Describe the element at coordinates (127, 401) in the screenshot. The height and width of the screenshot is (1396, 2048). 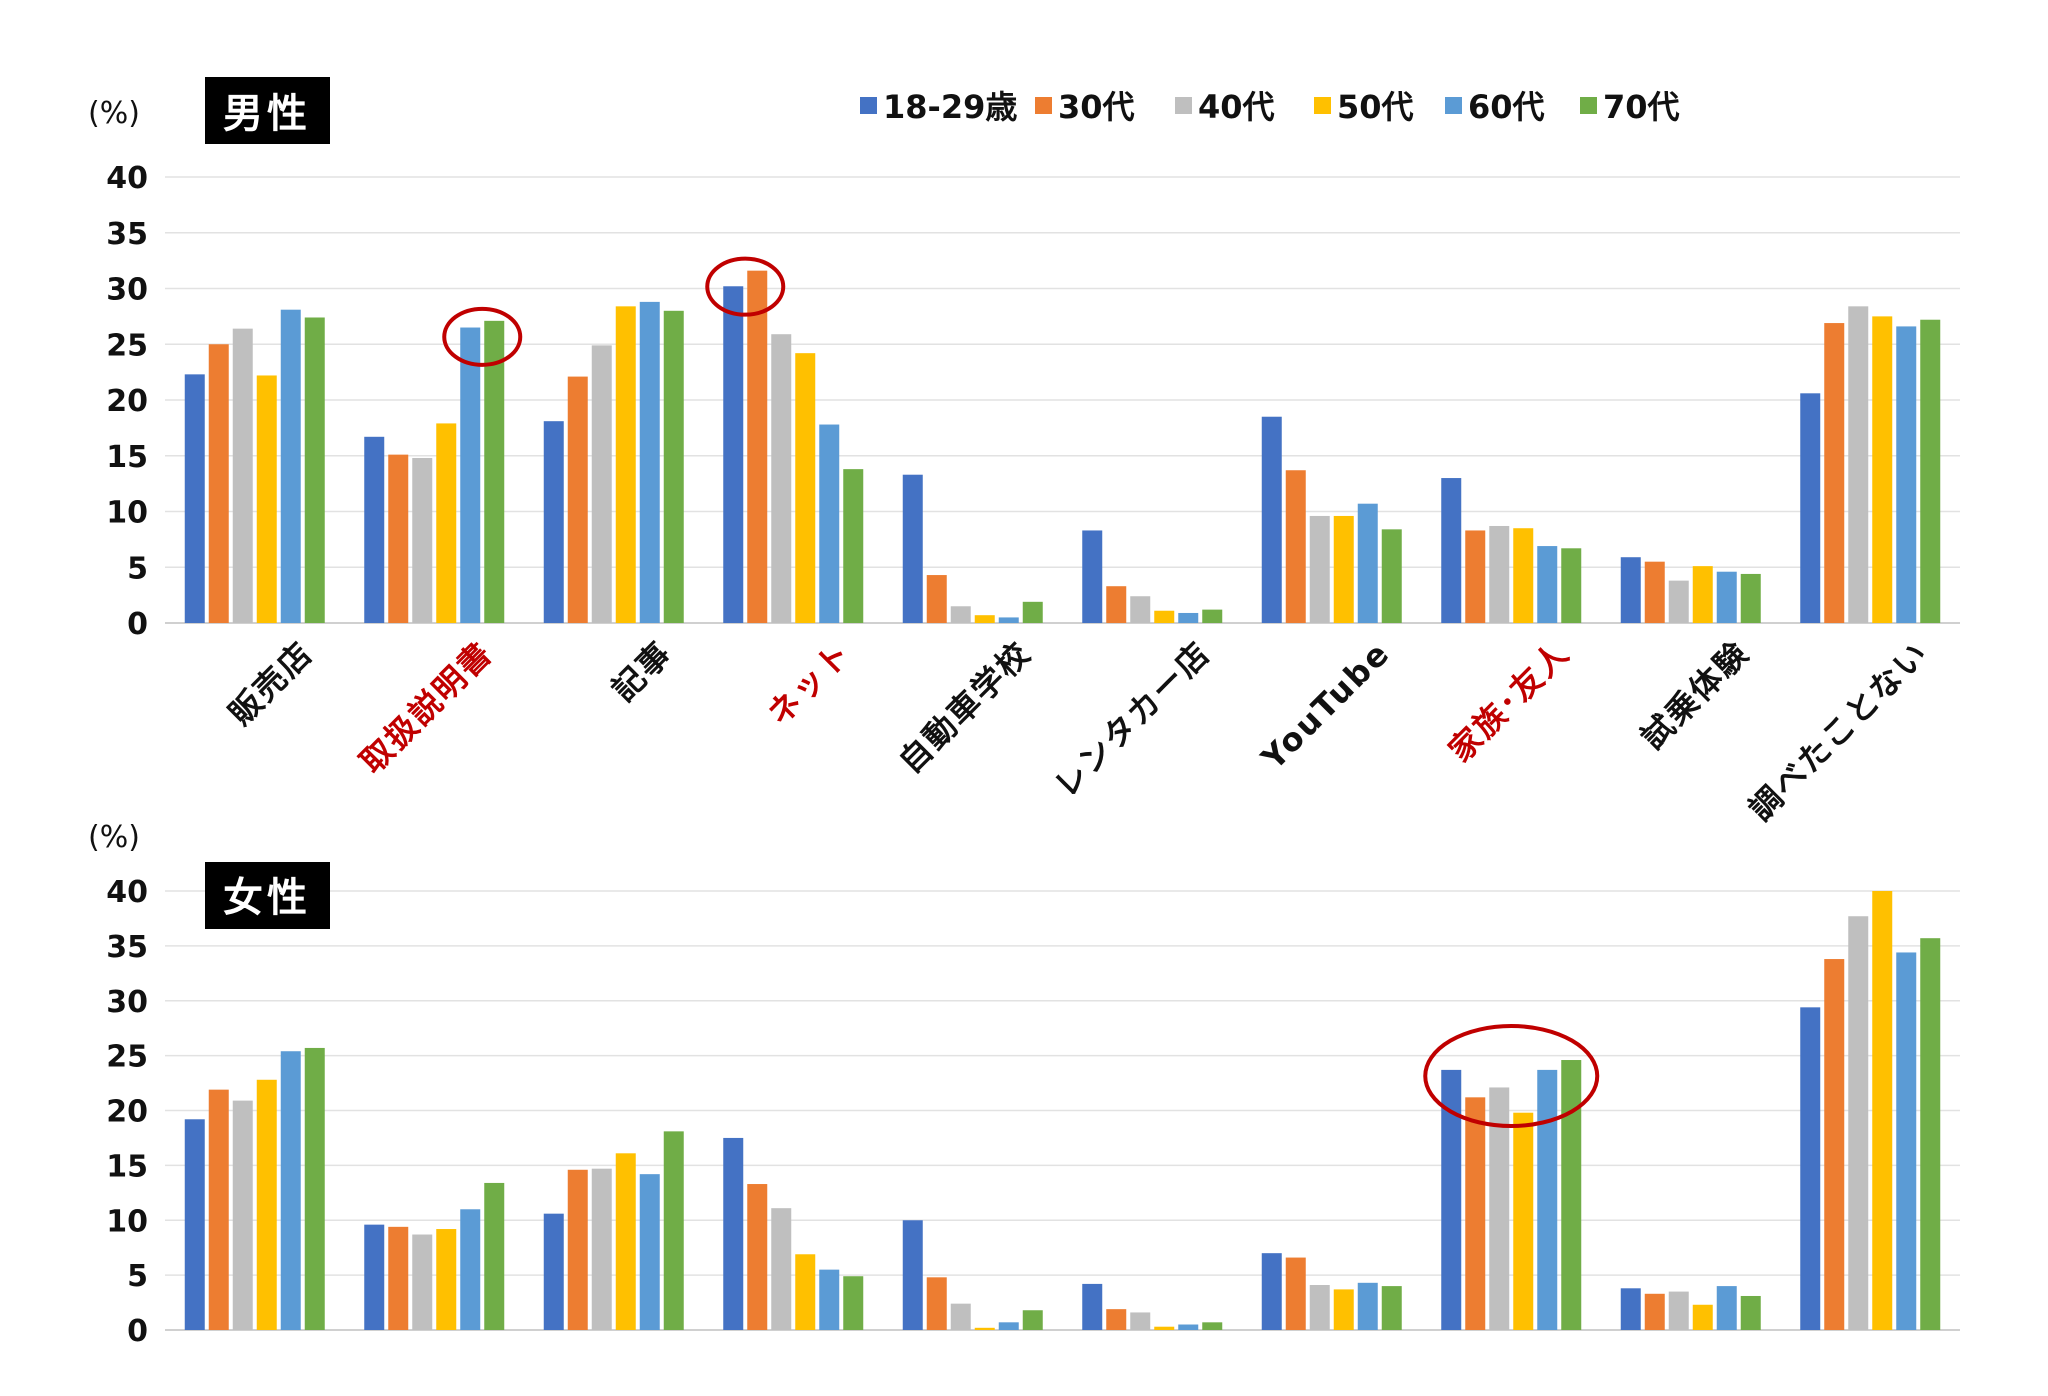
I see `y-tick-label: 20` at that location.